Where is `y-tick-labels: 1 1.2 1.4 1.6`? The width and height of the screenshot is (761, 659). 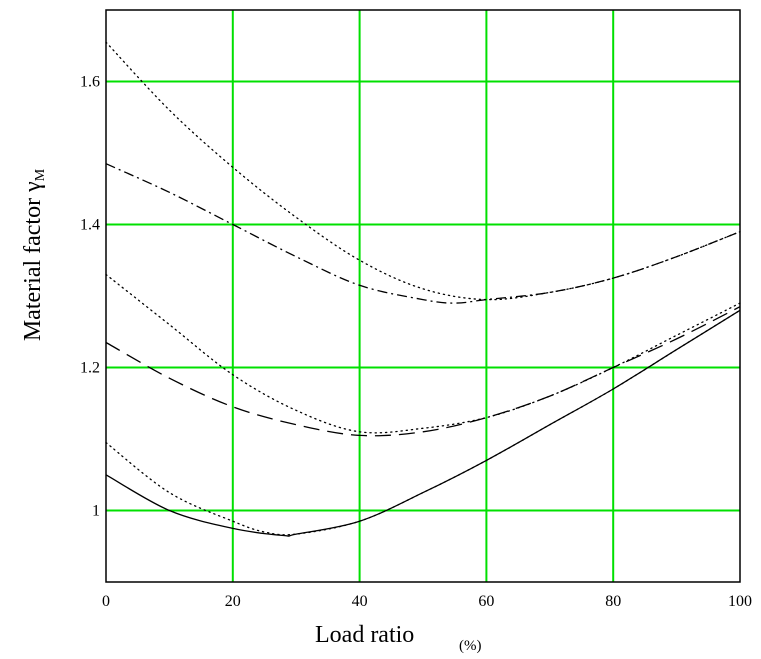 y-tick-labels: 1 1.2 1.4 1.6 is located at coordinates (90, 297).